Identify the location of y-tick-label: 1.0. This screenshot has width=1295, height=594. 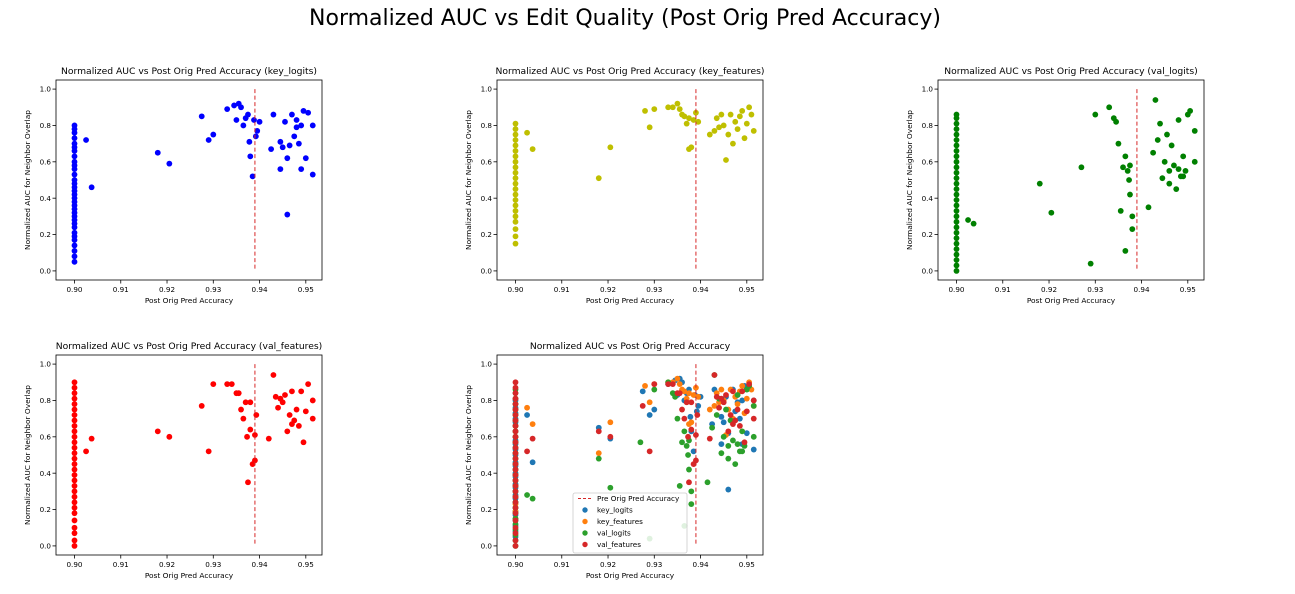
(928, 89).